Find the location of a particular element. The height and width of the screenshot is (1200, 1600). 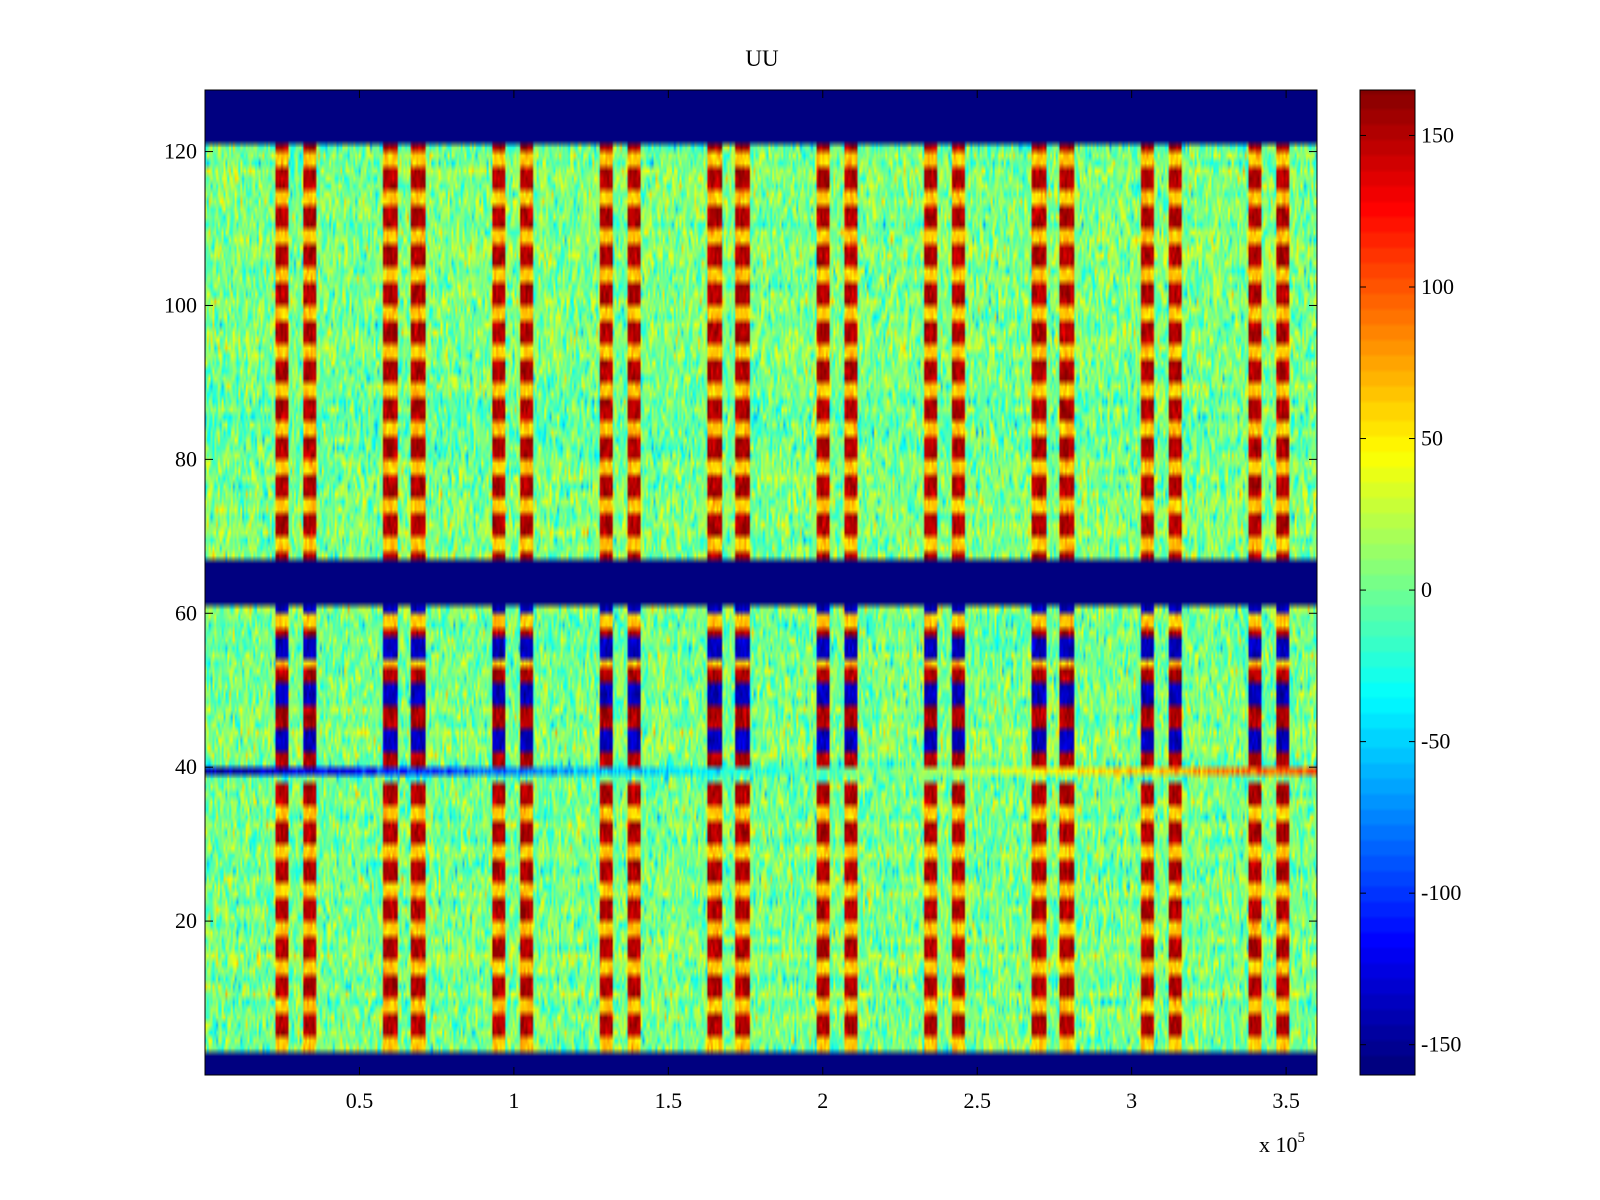

x-tick-label: 3 is located at coordinates (1131, 1100).